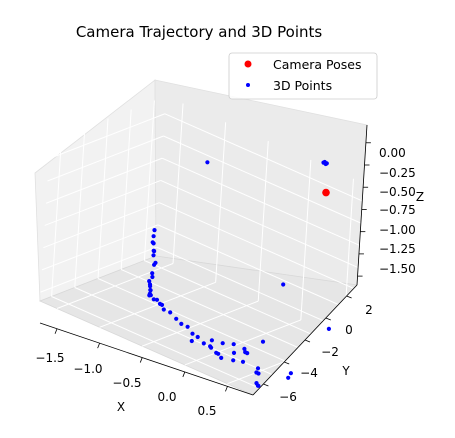 This screenshot has height=438, width=455. What do you see at coordinates (248, 64) in the screenshot?
I see `legend-marker-camera-poses` at bounding box center [248, 64].